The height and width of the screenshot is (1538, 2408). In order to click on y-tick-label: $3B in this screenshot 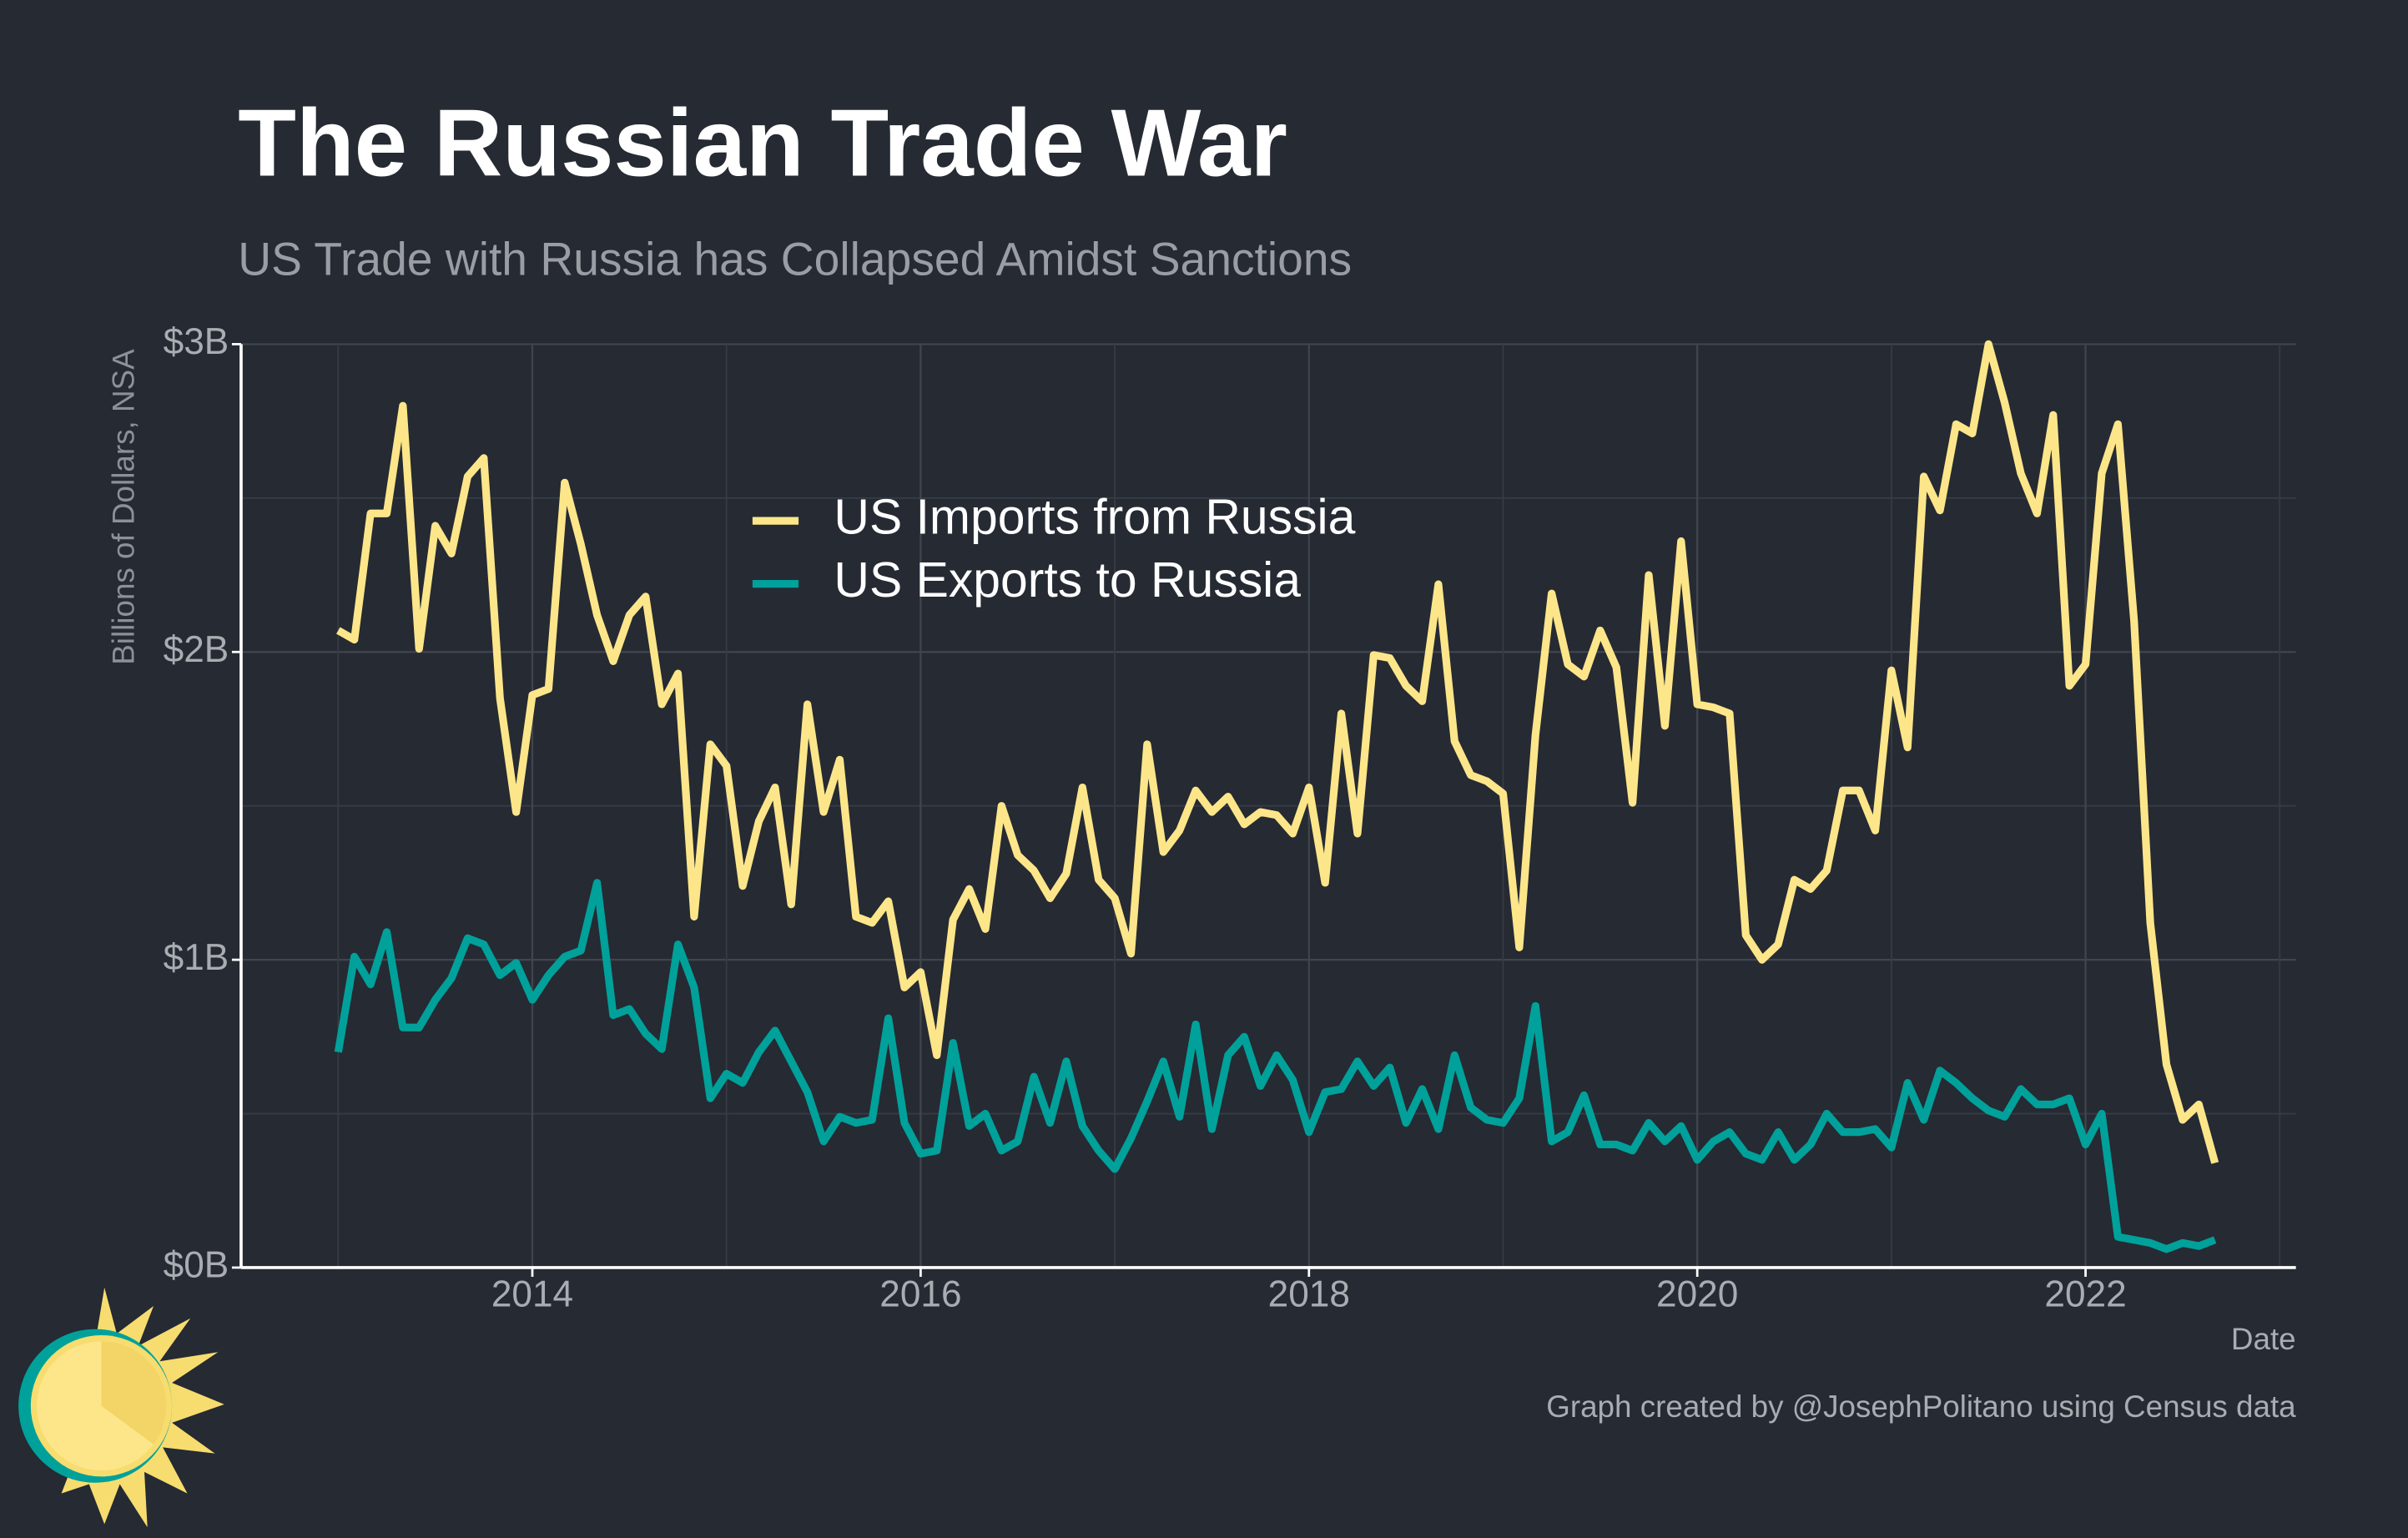, I will do `click(196, 341)`.